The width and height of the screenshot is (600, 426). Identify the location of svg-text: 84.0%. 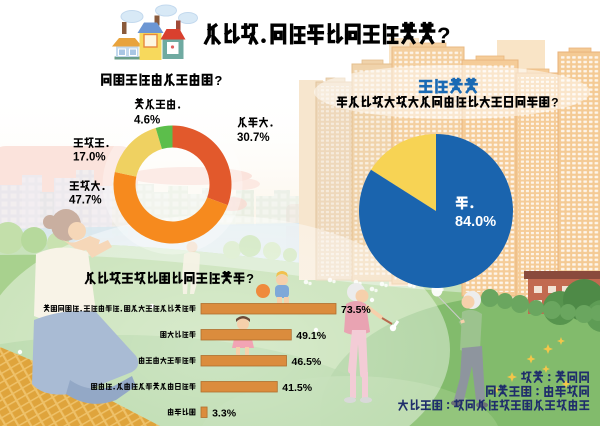
(475, 222).